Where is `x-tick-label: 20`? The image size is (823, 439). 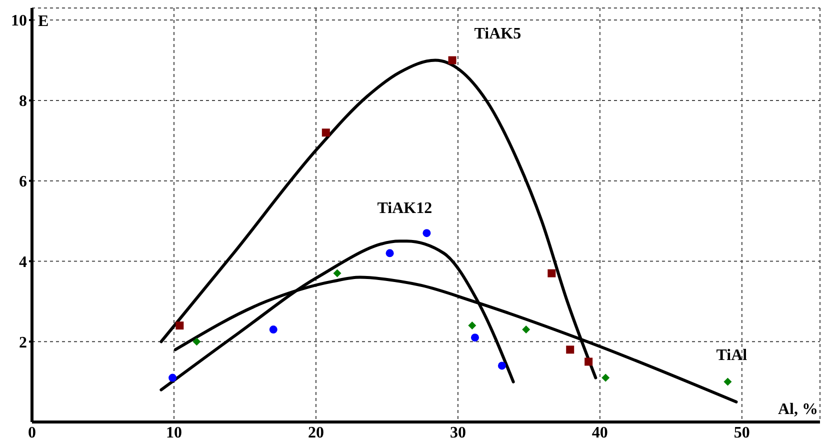
x-tick-label: 20 is located at coordinates (316, 431).